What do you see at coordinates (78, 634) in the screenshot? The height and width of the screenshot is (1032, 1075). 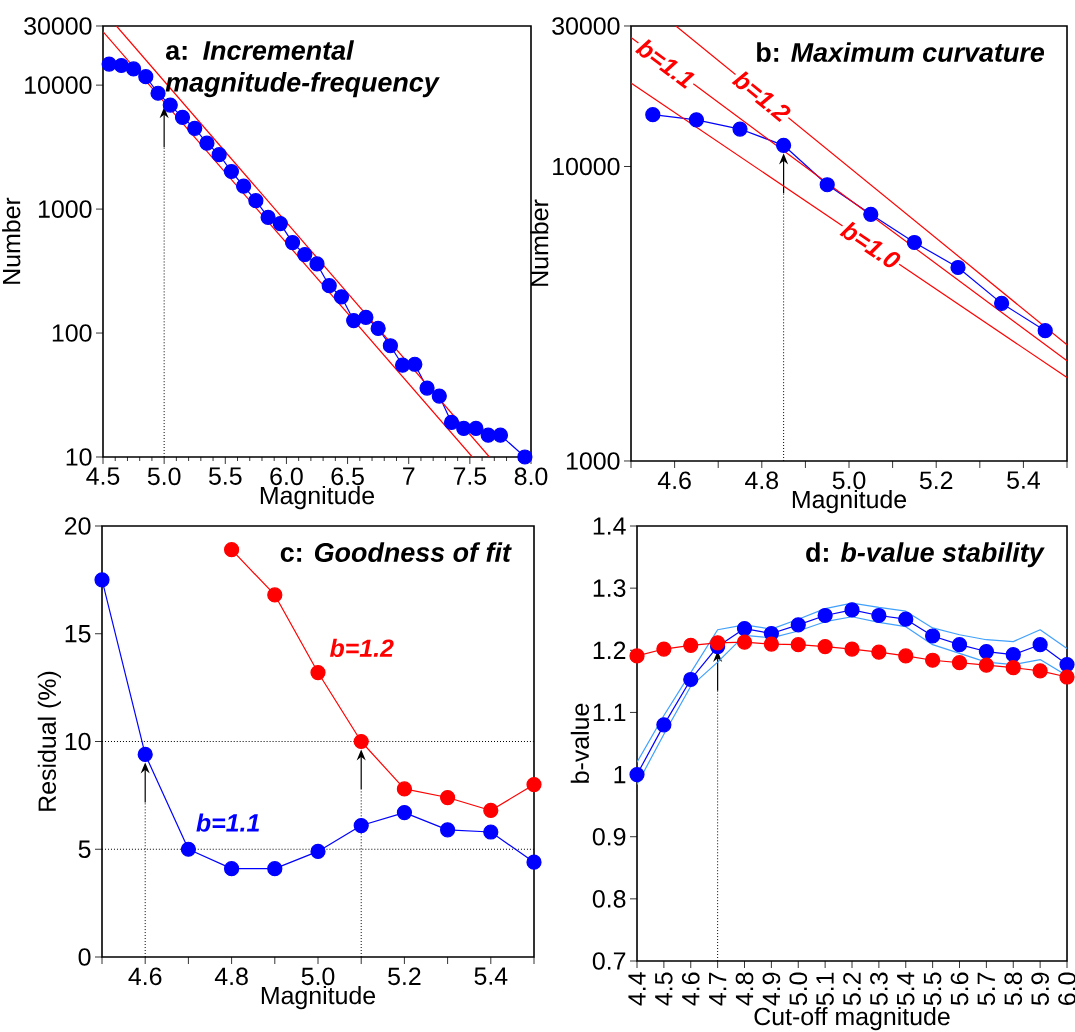 I see `y-tick-label: 15` at bounding box center [78, 634].